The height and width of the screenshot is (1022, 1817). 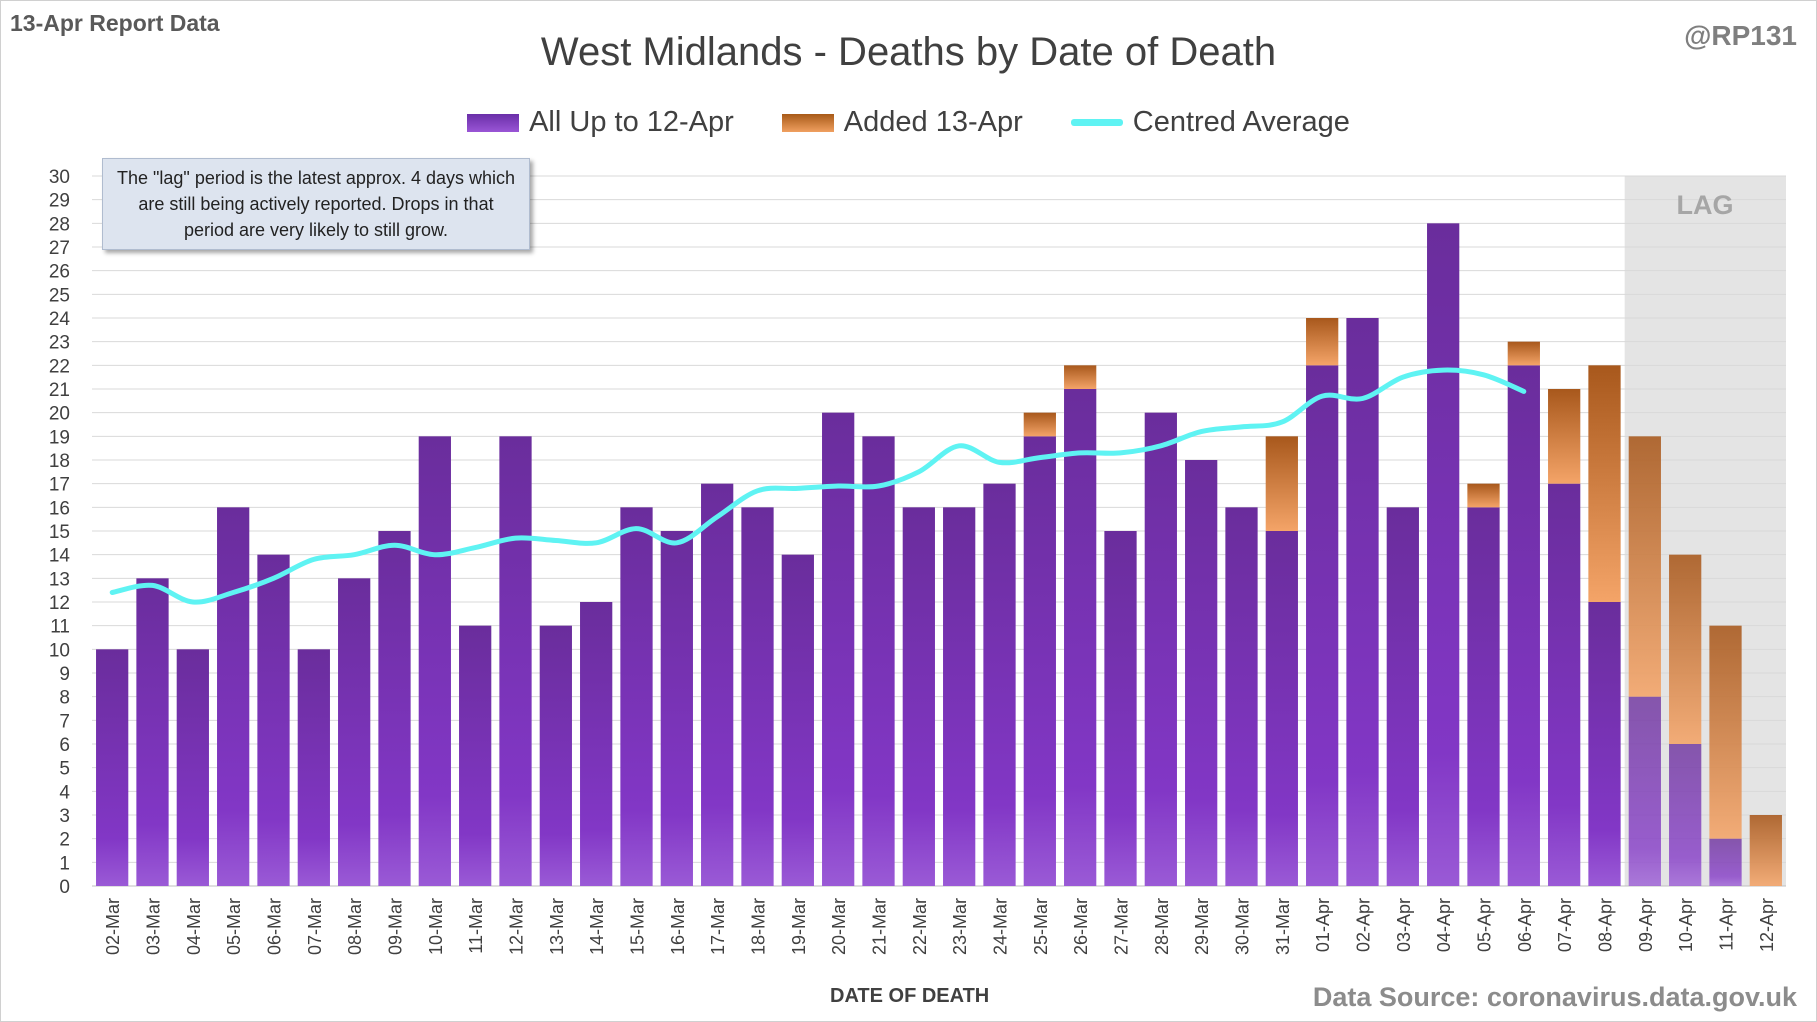 I want to click on y-tick-label: 14, so click(x=60, y=556).